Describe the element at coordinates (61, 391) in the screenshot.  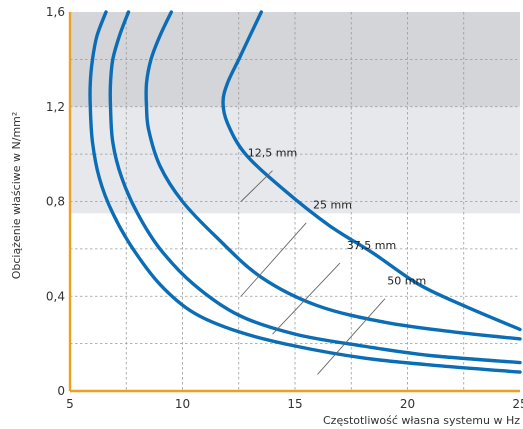
I see `y-tick-label: 0` at that location.